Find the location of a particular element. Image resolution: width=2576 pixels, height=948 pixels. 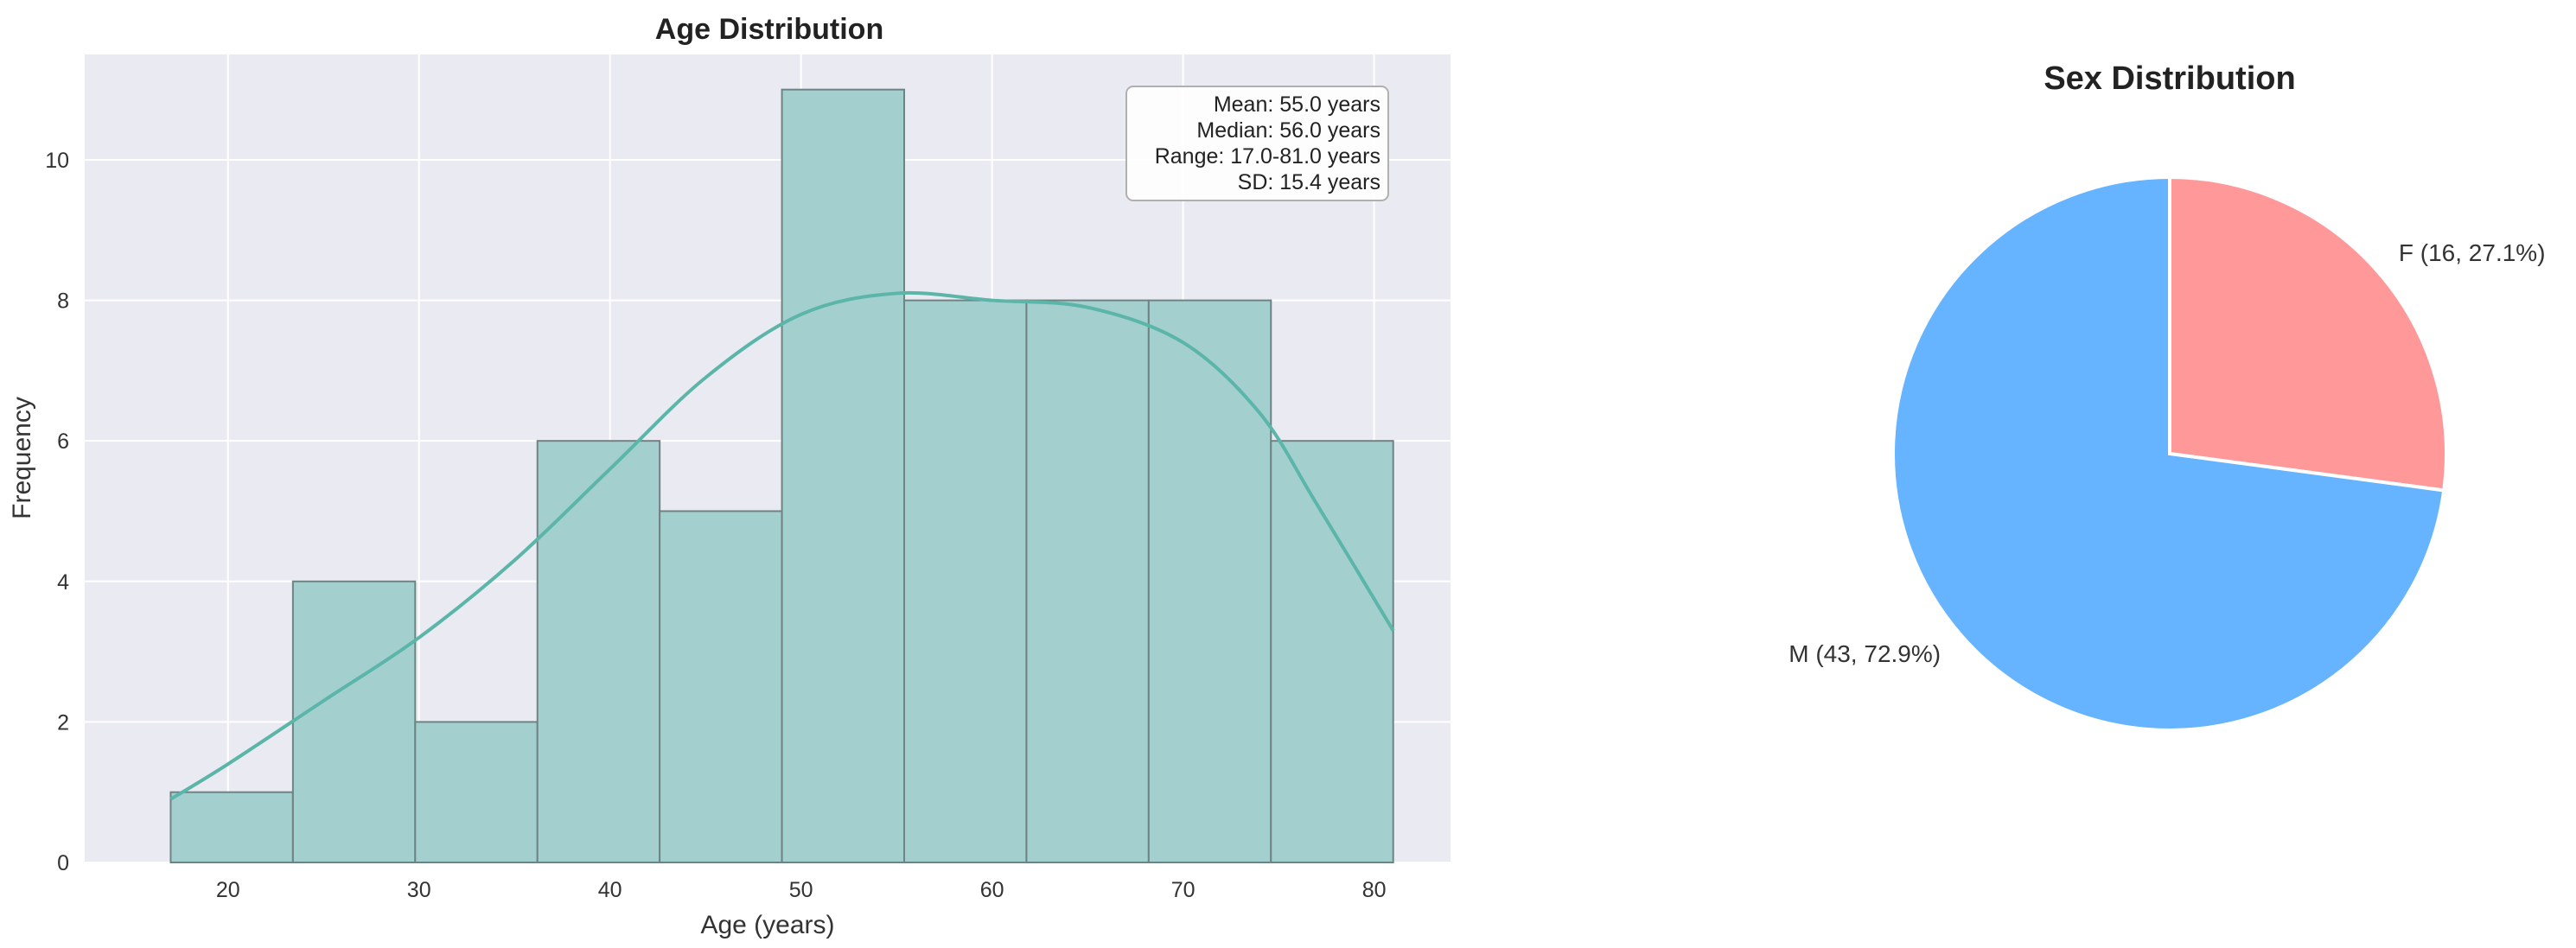

x-tick-label: 50 is located at coordinates (801, 890).